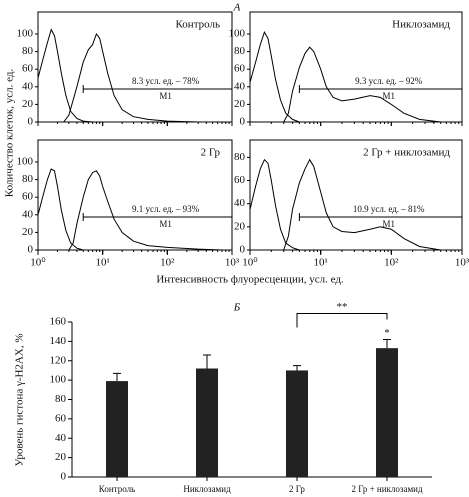 Image resolution: width=469 pixels, height=497 pixels. Describe the element at coordinates (297, 489) in the screenshot. I see `x-tick-label: 2 Гр` at that location.